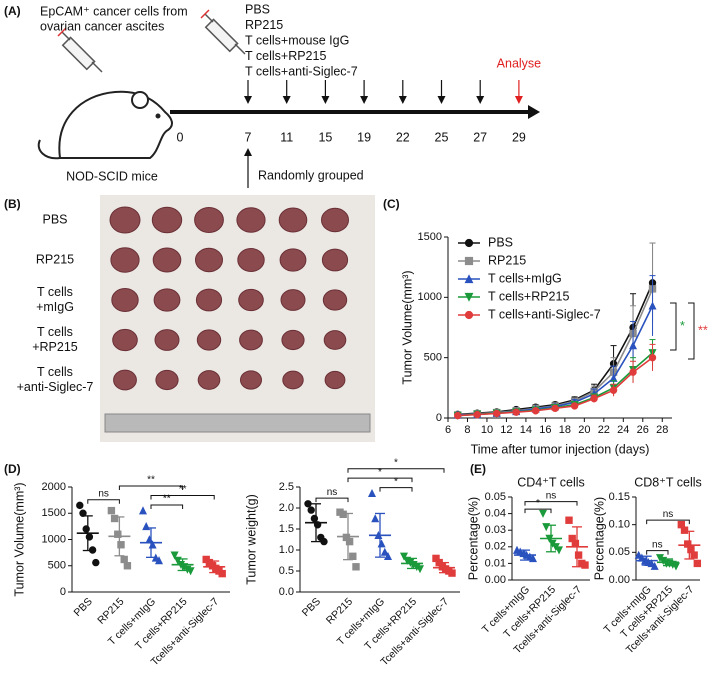 The image size is (709, 683). What do you see at coordinates (264, 25) in the screenshot?
I see `treatment-label: RP215` at bounding box center [264, 25].